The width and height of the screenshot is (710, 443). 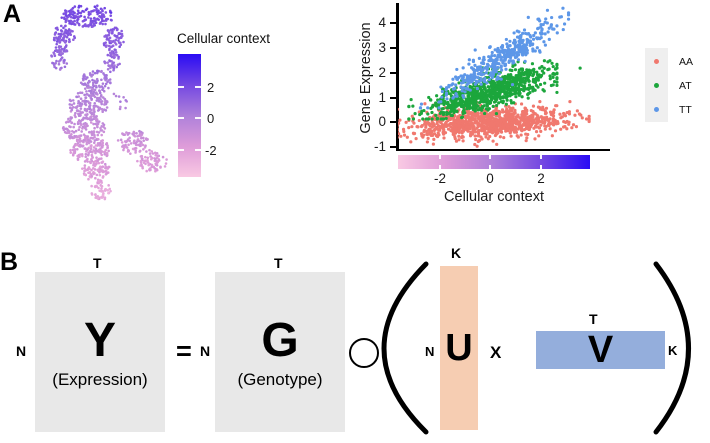 I want to click on u-matrix-letter: U, so click(x=459, y=348).